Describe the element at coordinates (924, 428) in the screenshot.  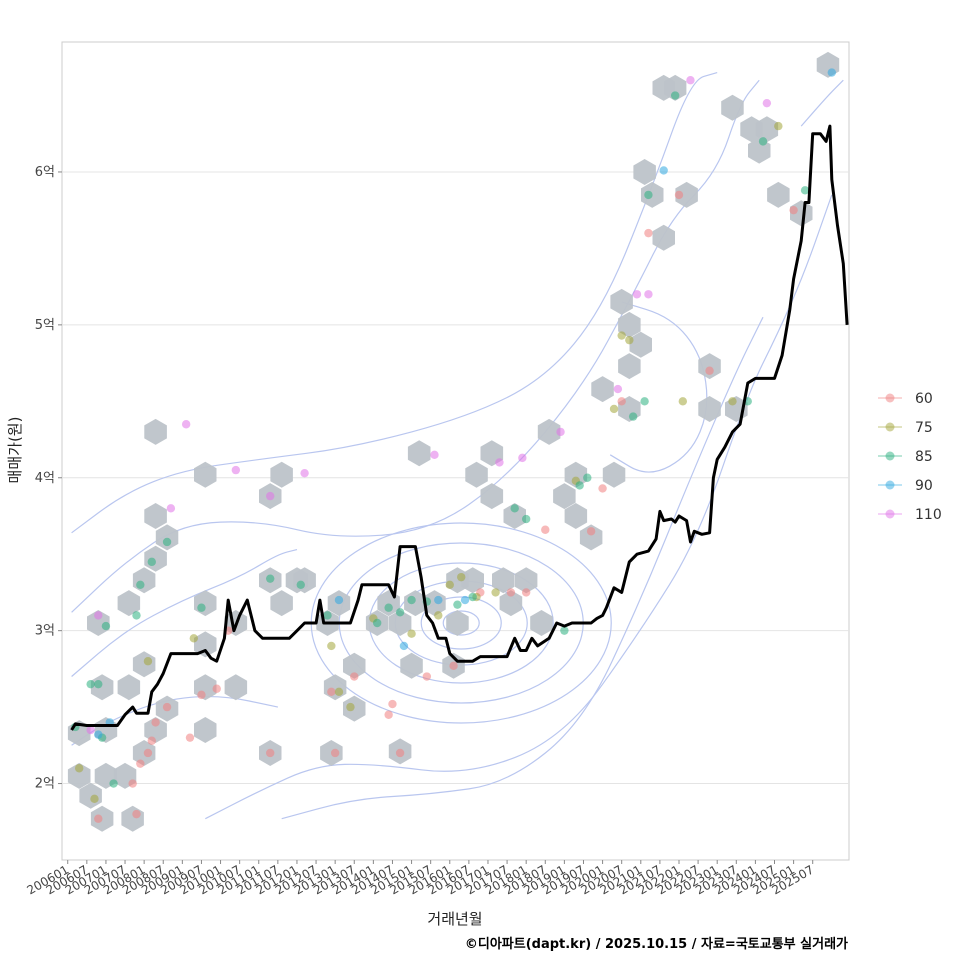
I see `legend-label: 75` at that location.